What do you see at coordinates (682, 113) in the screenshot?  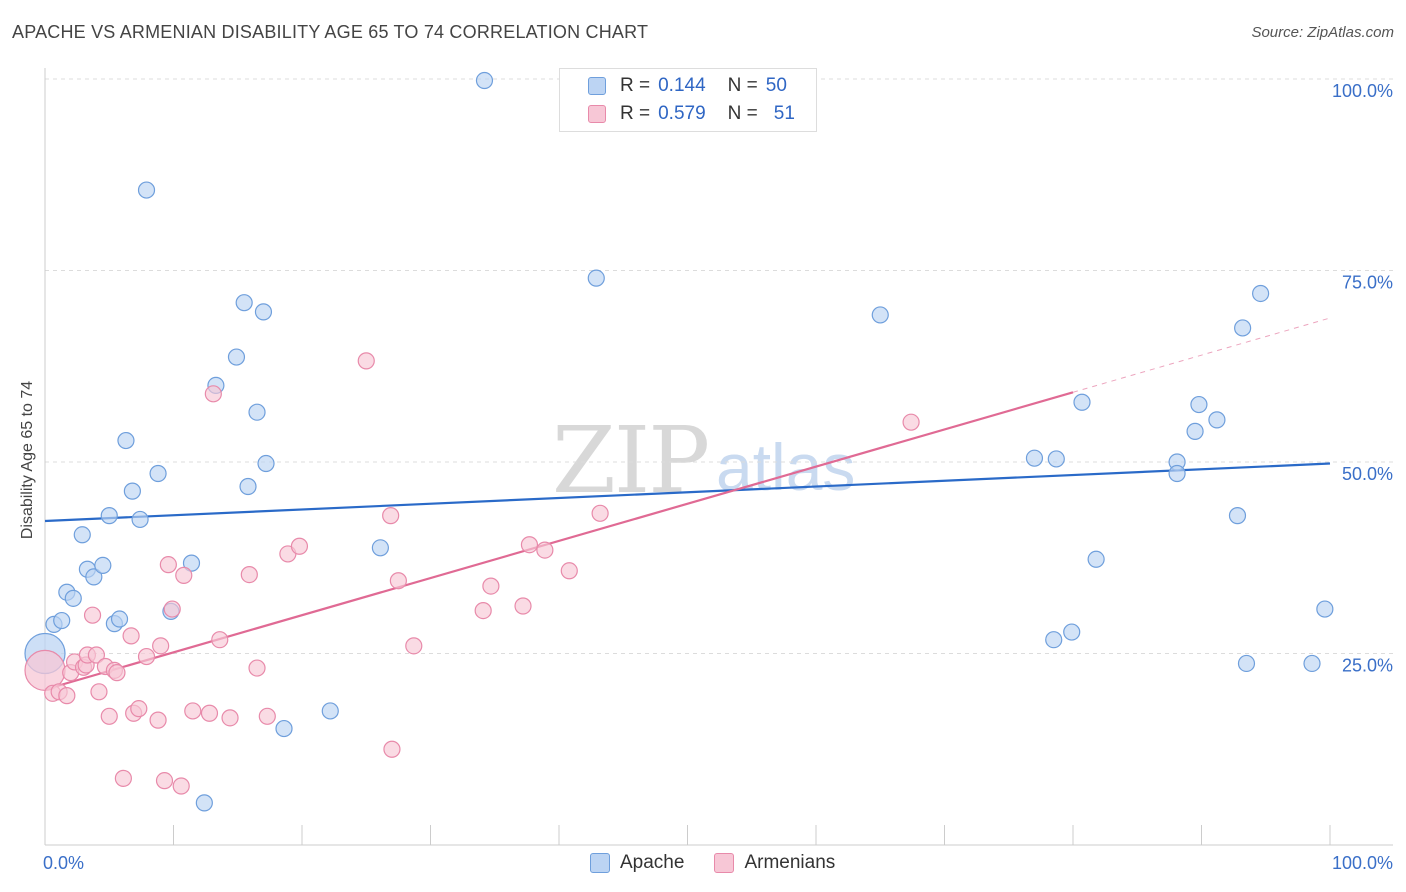 I see `legend-r-value: 0.579` at bounding box center [682, 113].